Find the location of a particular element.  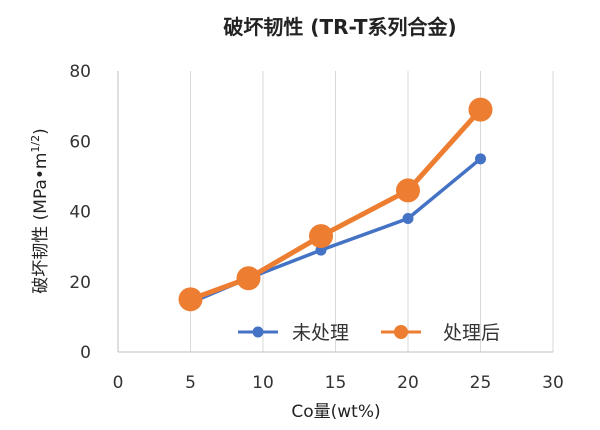

chart-title: 破坏韧性 (TR-T系列合金) is located at coordinates (339, 27).